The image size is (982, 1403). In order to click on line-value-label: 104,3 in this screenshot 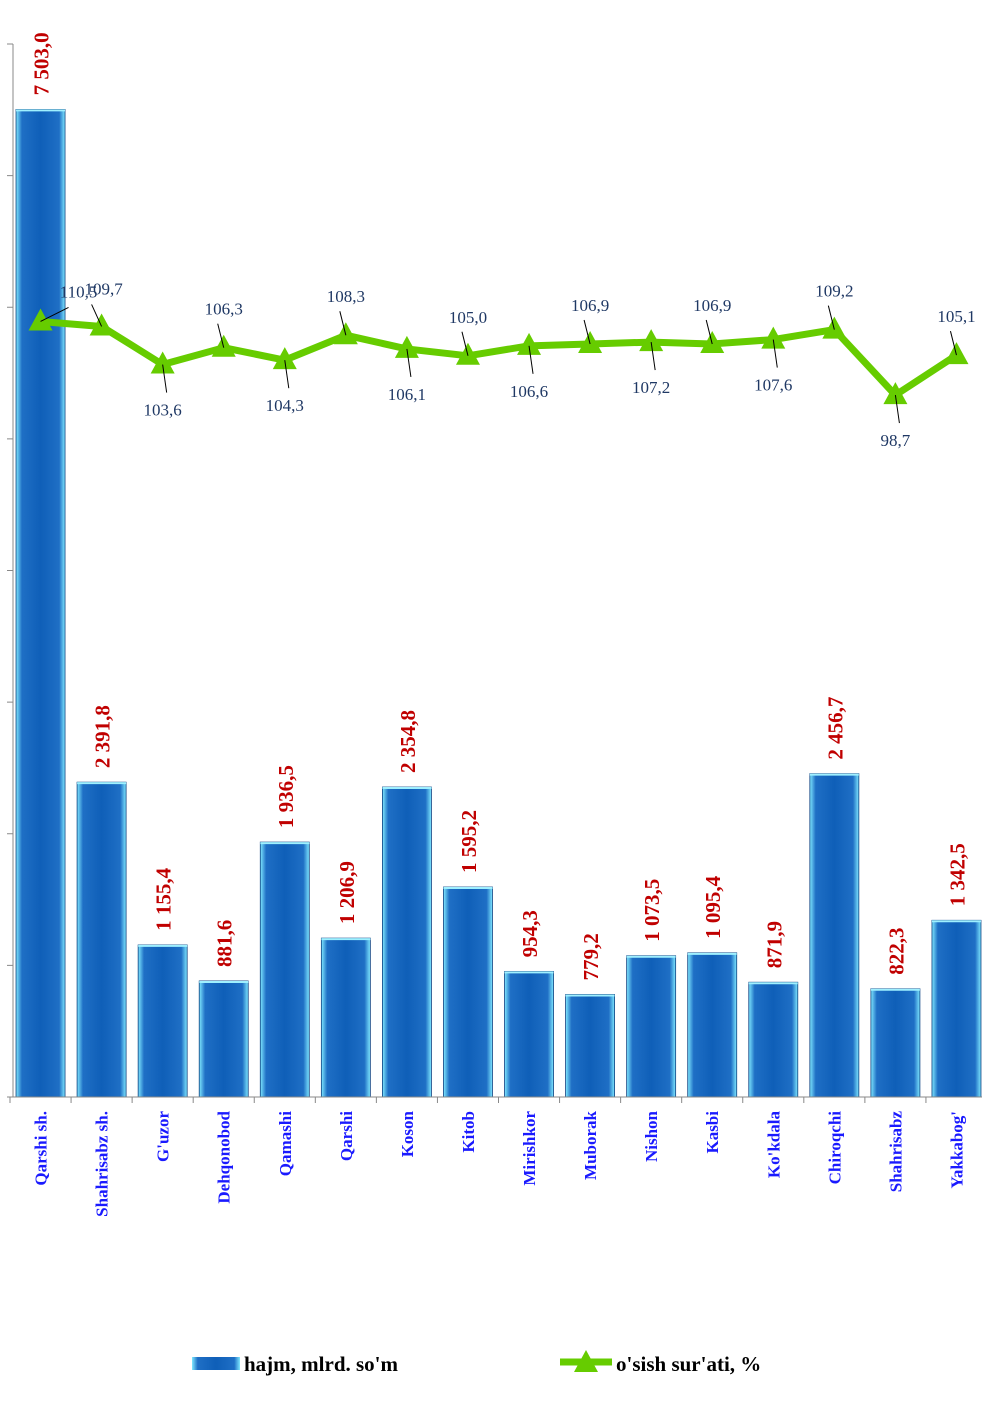, I will do `click(285, 405)`.